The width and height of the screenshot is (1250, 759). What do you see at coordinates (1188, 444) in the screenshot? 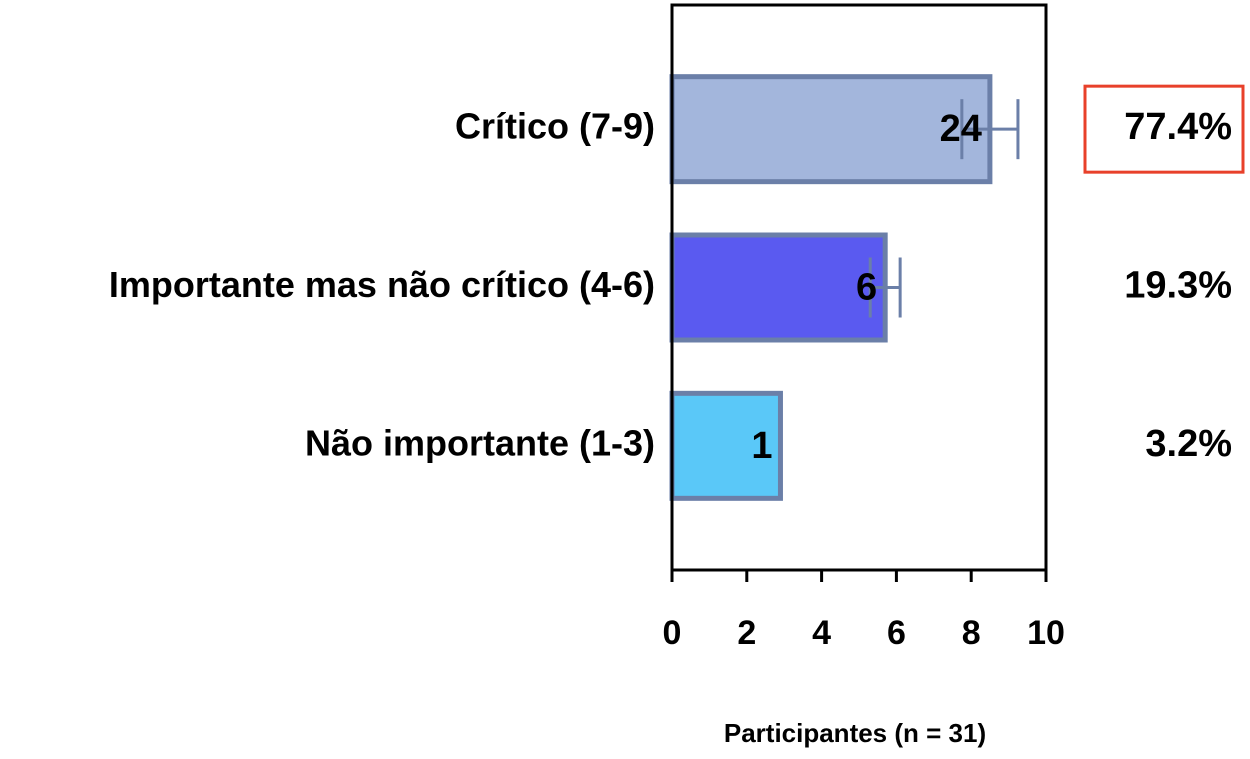
I see `share-label: 3.2%` at bounding box center [1188, 444].